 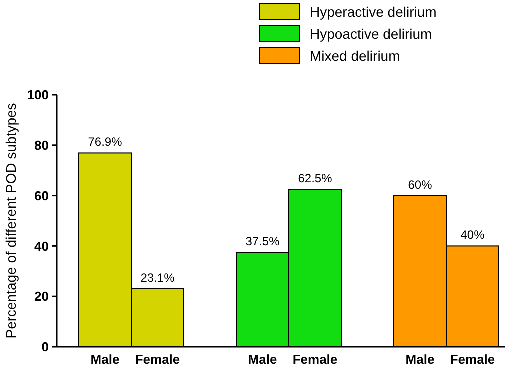 I want to click on y-tick-label: 40, so click(x=41, y=246).